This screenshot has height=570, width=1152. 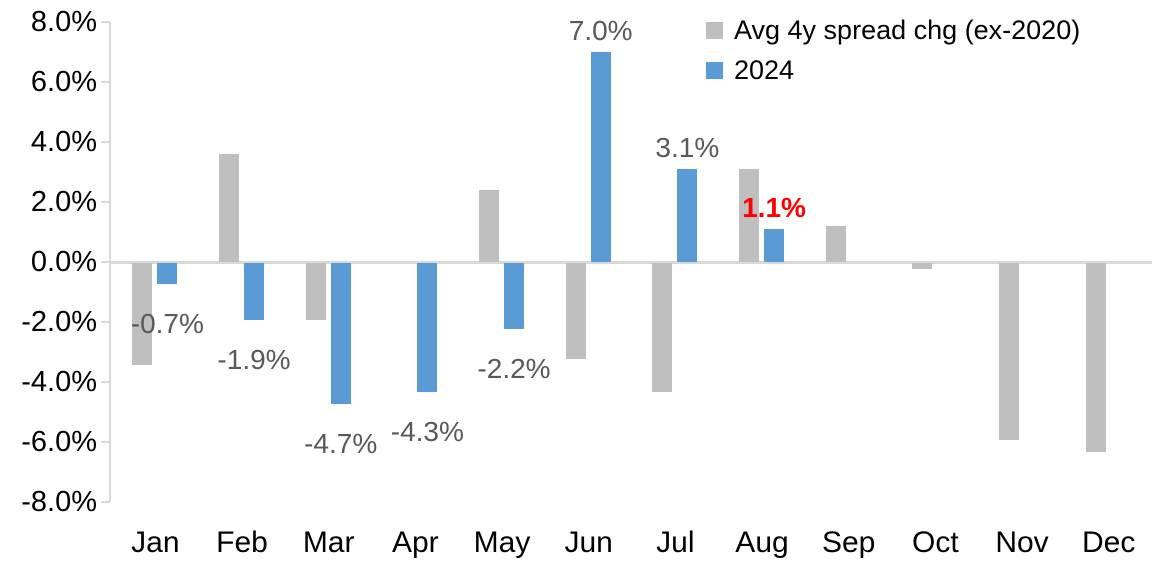 What do you see at coordinates (749, 215) in the screenshot?
I see `bar-avg-4y-spread-chg-ex-2020--aug` at bounding box center [749, 215].